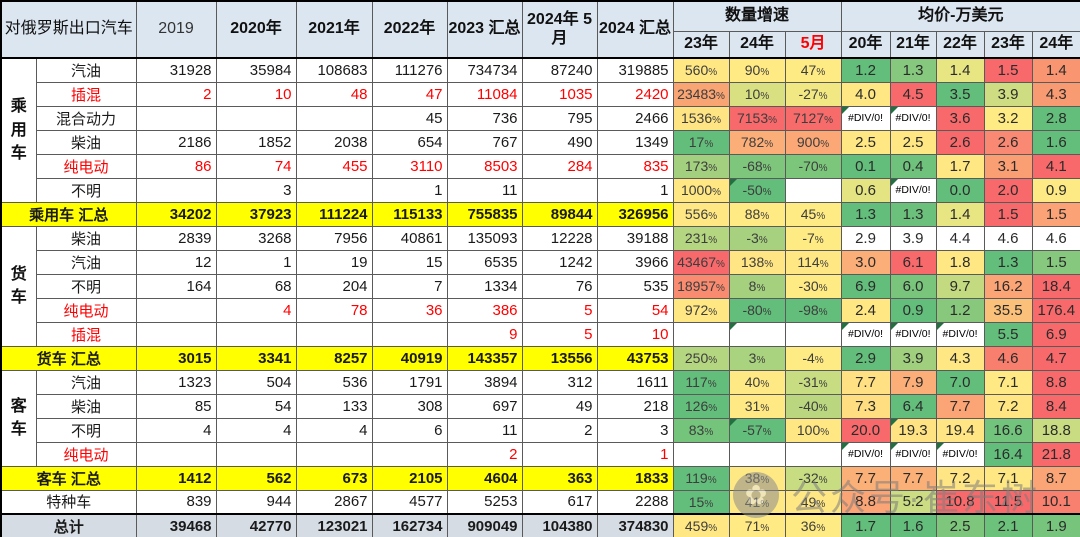  I want to click on growth-cell: 250%, so click(701, 358).